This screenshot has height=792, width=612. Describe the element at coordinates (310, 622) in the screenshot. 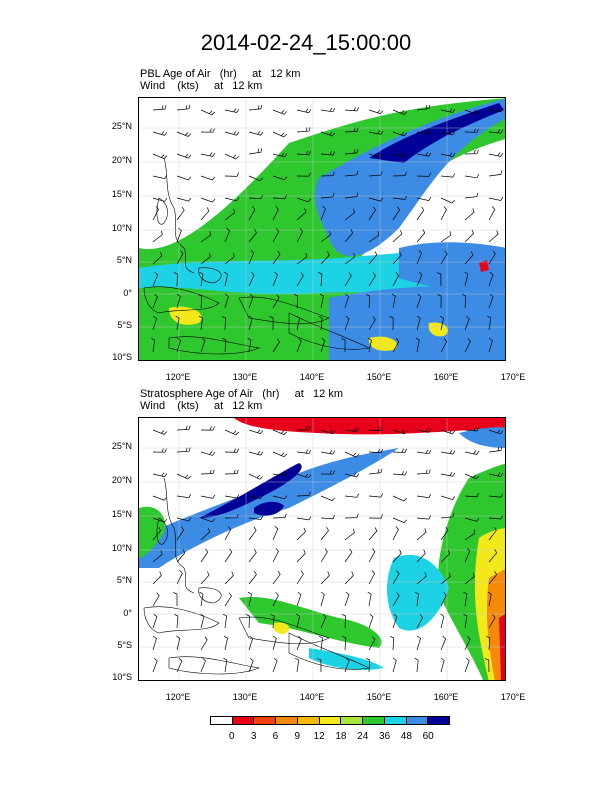

I see `strat-south-green` at that location.